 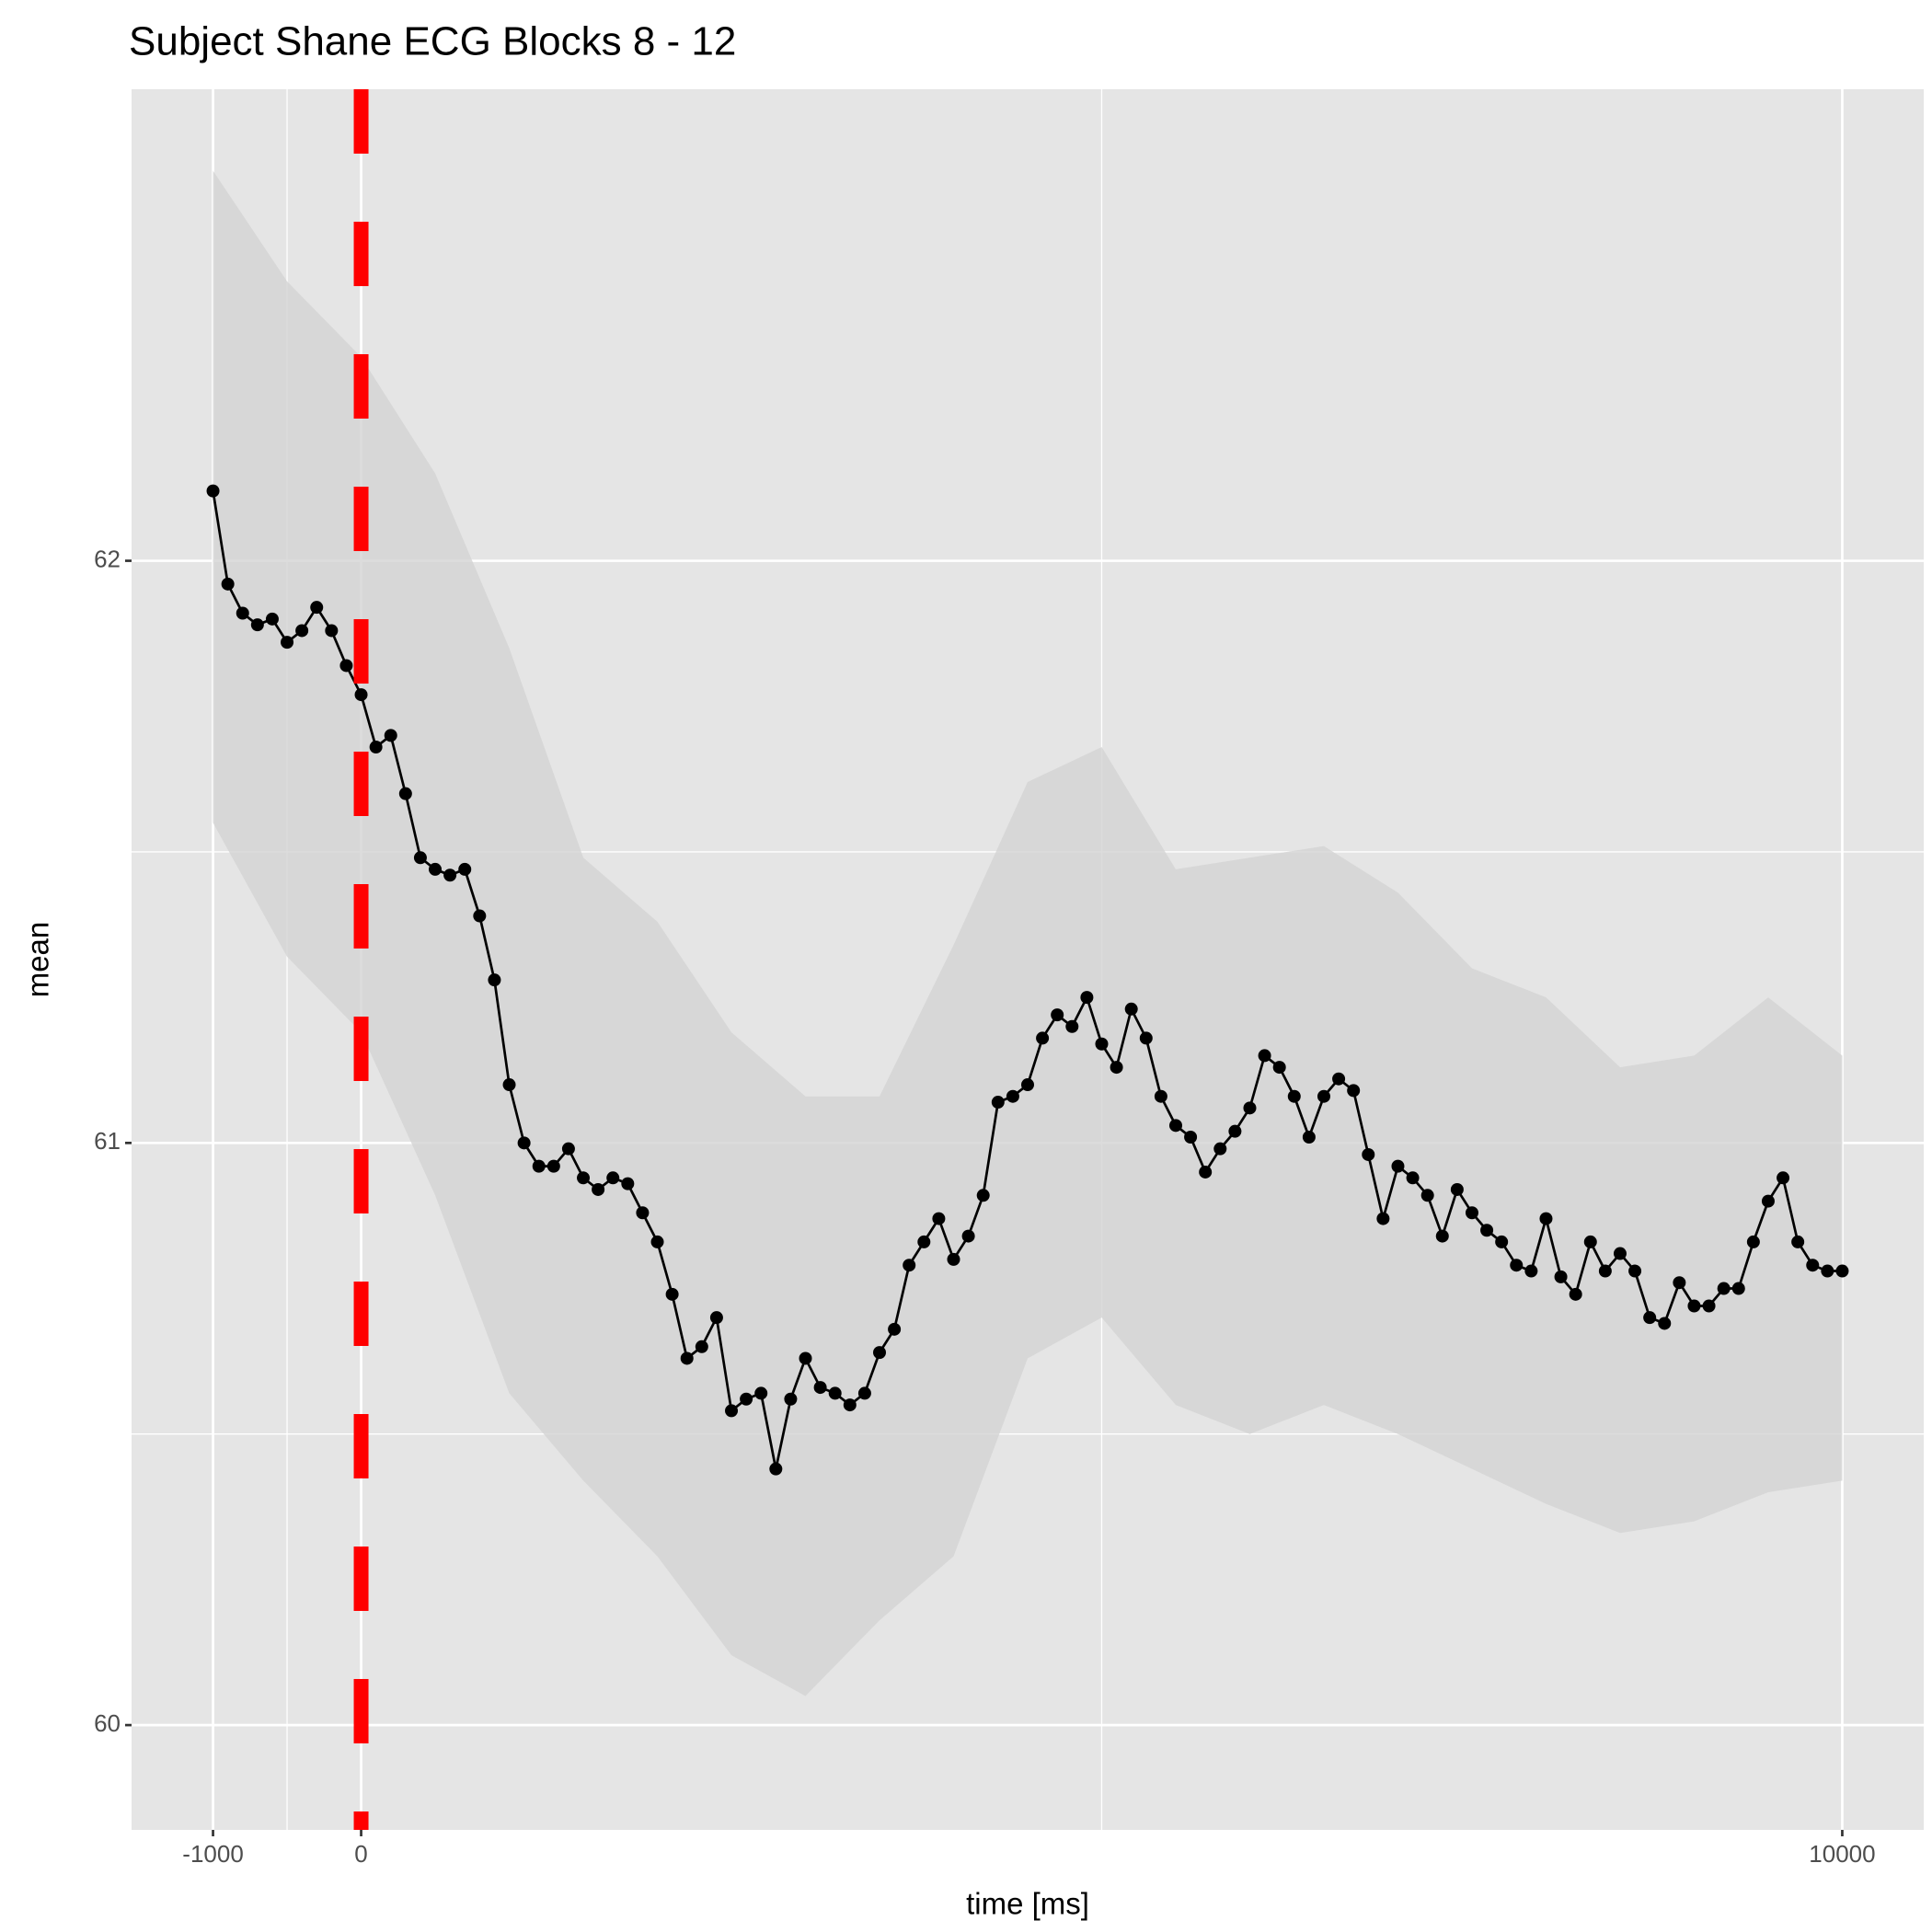 What do you see at coordinates (107, 1723) in the screenshot?
I see `y-tick-label: 60` at bounding box center [107, 1723].